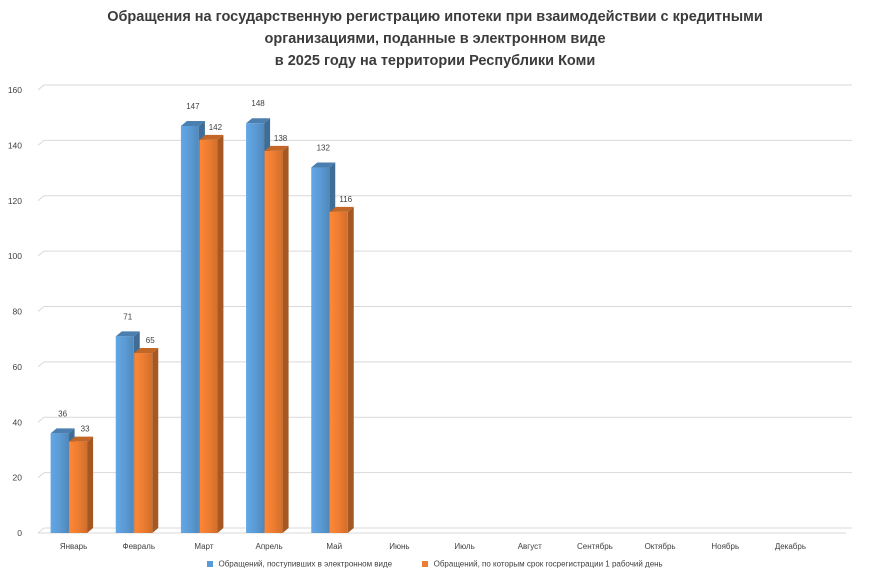  Describe the element at coordinates (18, 478) in the screenshot. I see `y-tick-label: 20` at that location.